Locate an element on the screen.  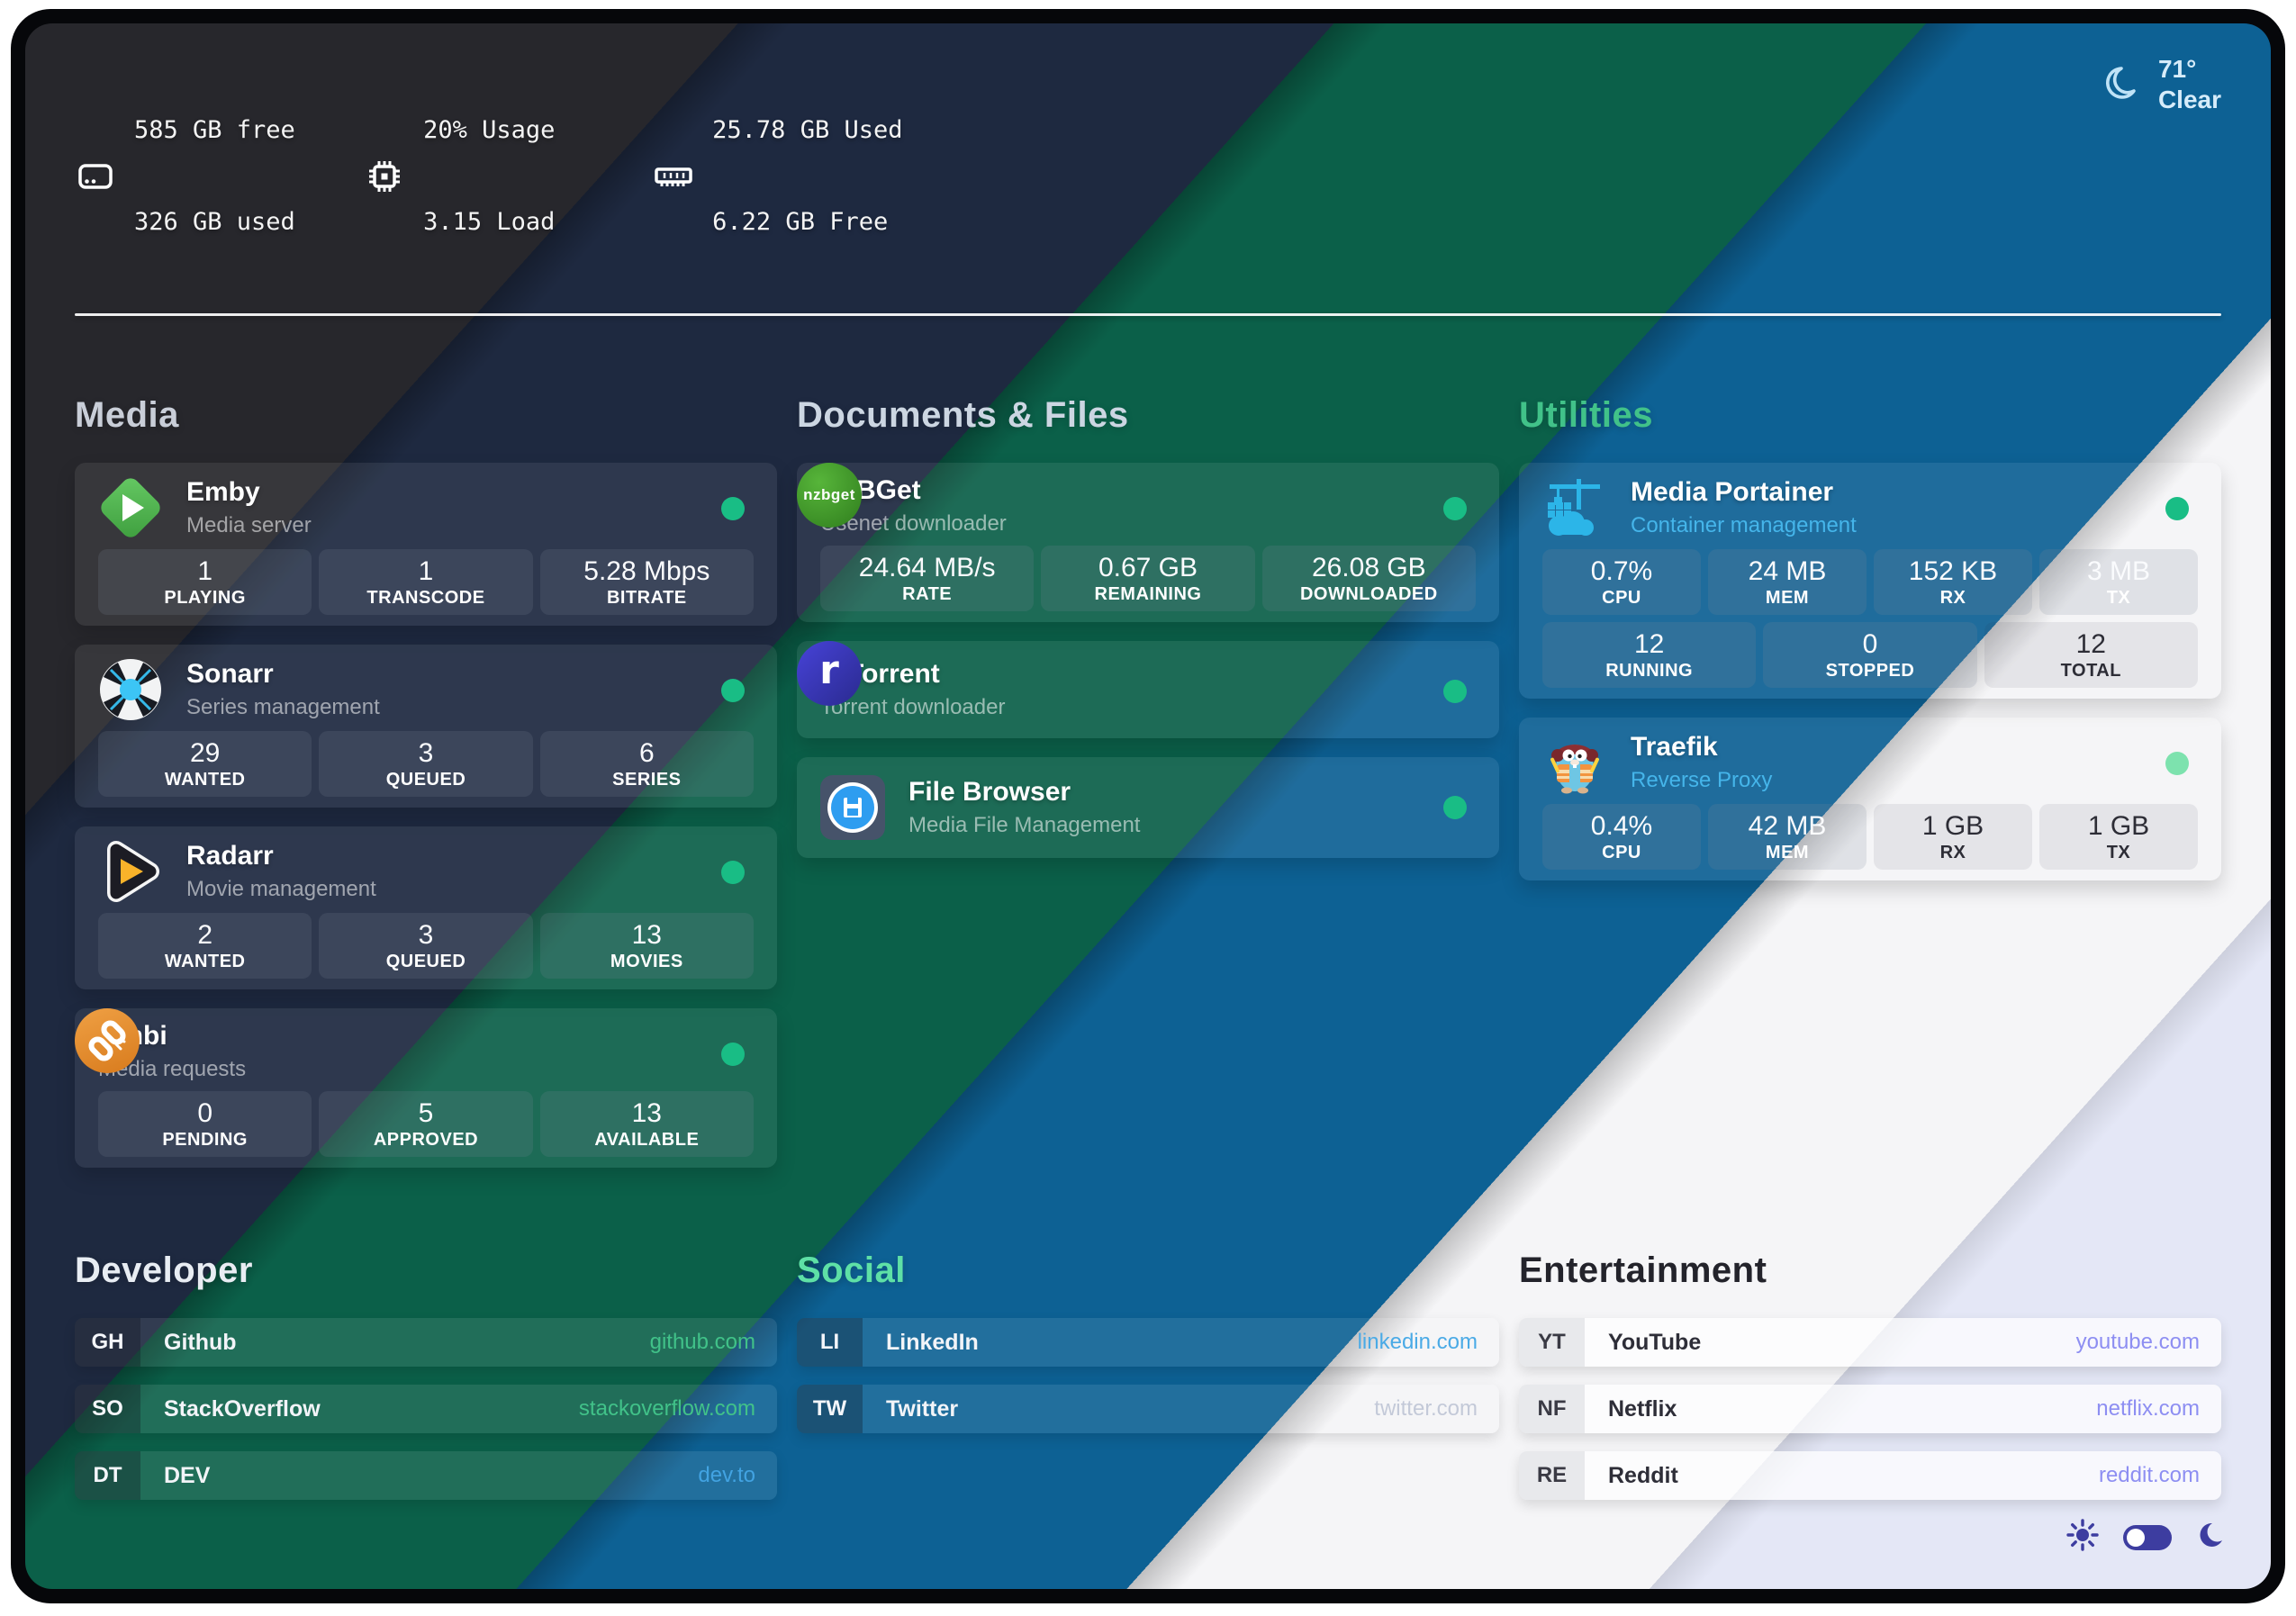
stat-bitrate: 5.28 Mbps BITRATE is located at coordinates (646, 582).